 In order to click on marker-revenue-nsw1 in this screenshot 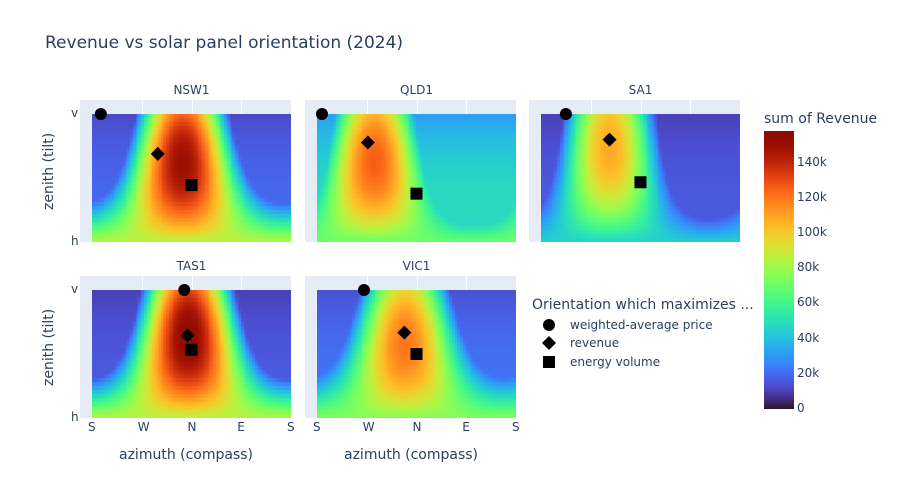, I will do `click(157, 153)`.